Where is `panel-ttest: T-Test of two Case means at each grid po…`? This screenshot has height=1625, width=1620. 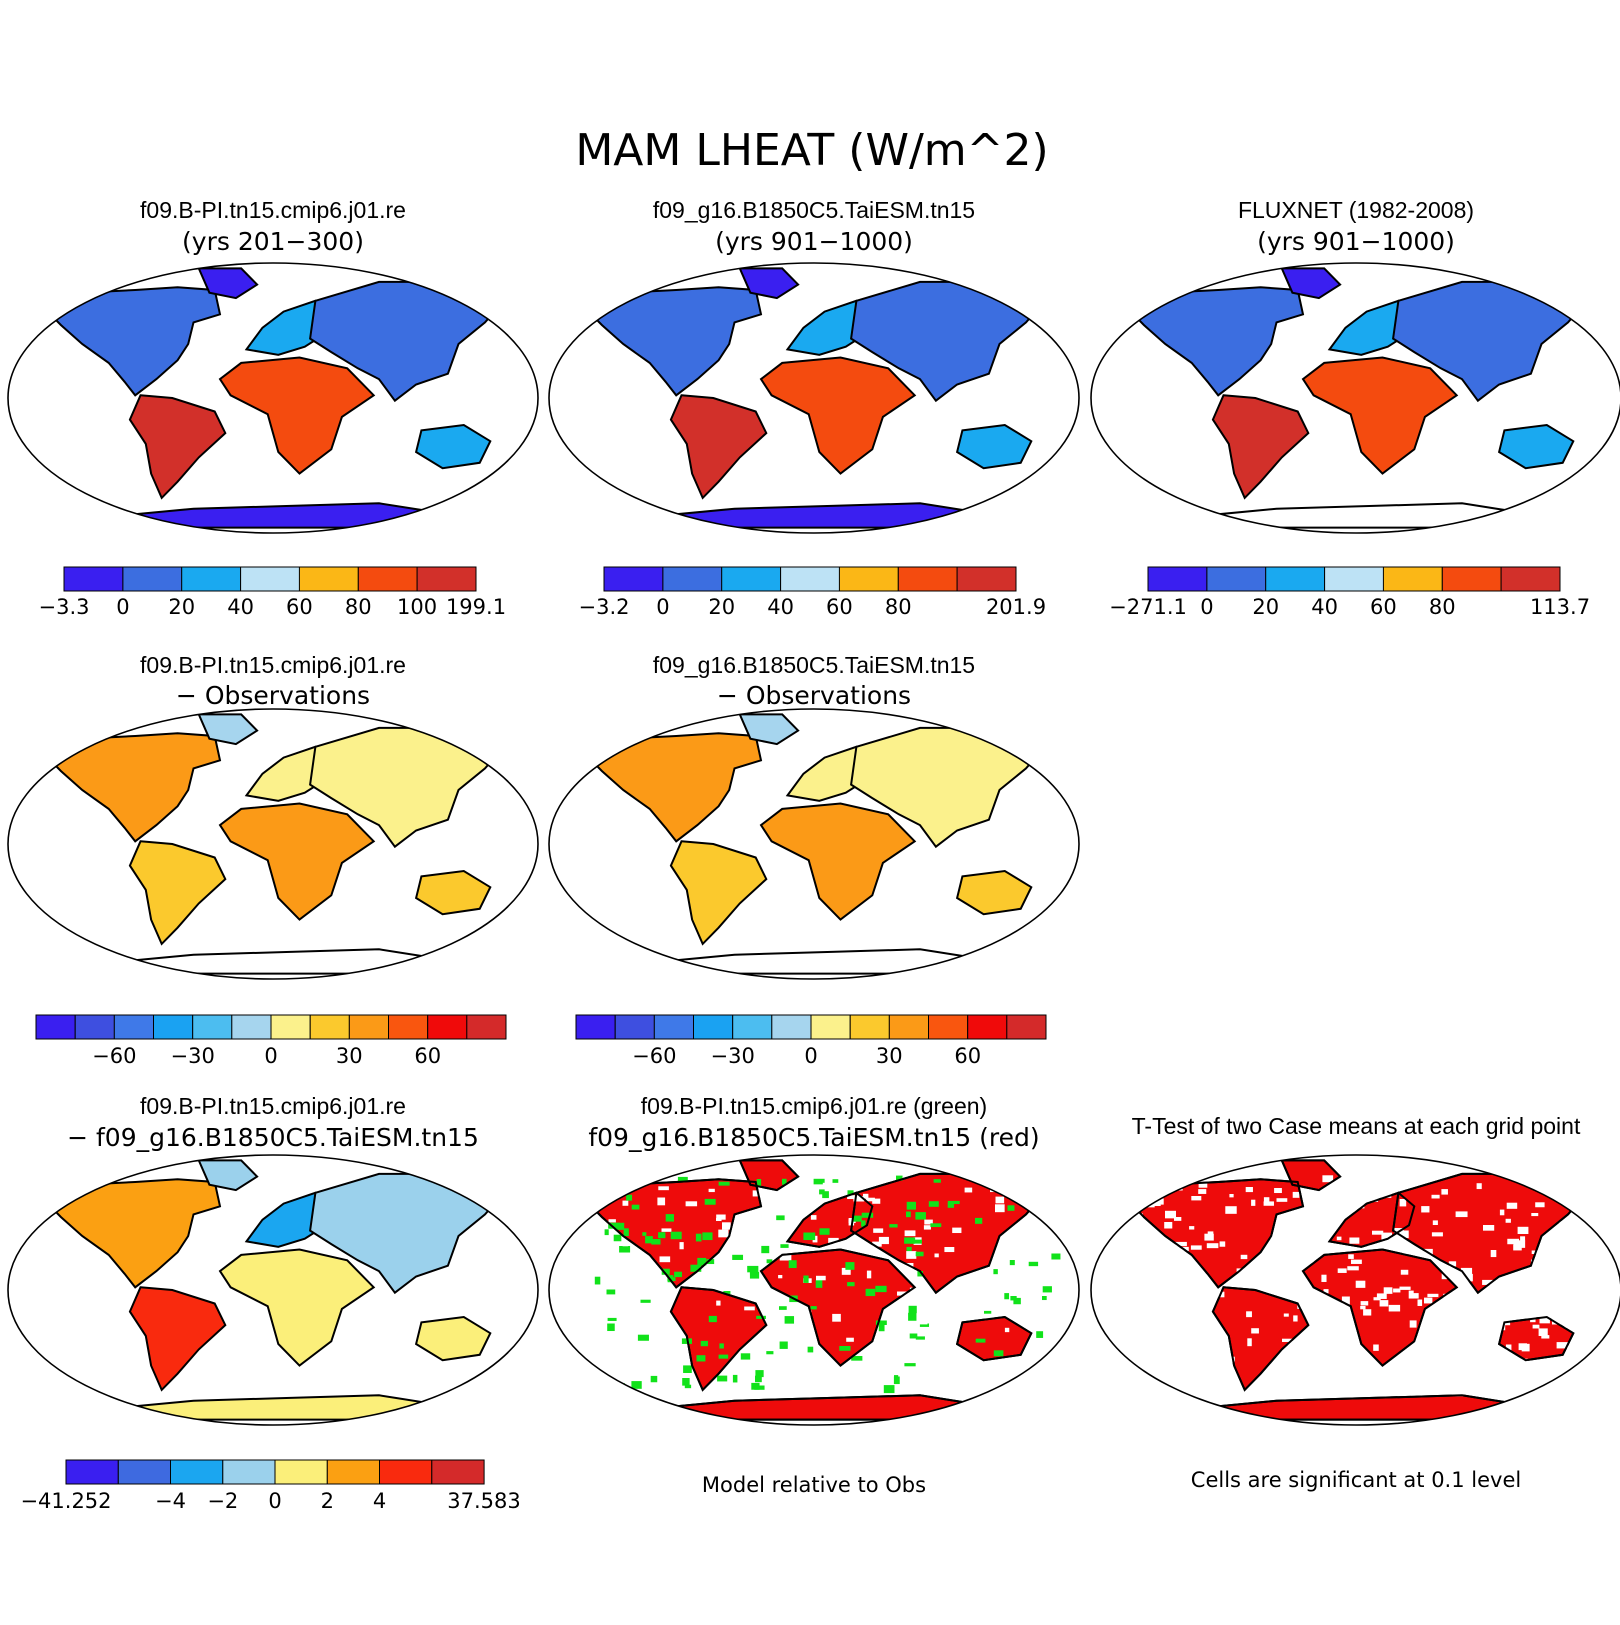 panel-ttest: T-Test of two Case means at each grid po… is located at coordinates (1355, 1302).